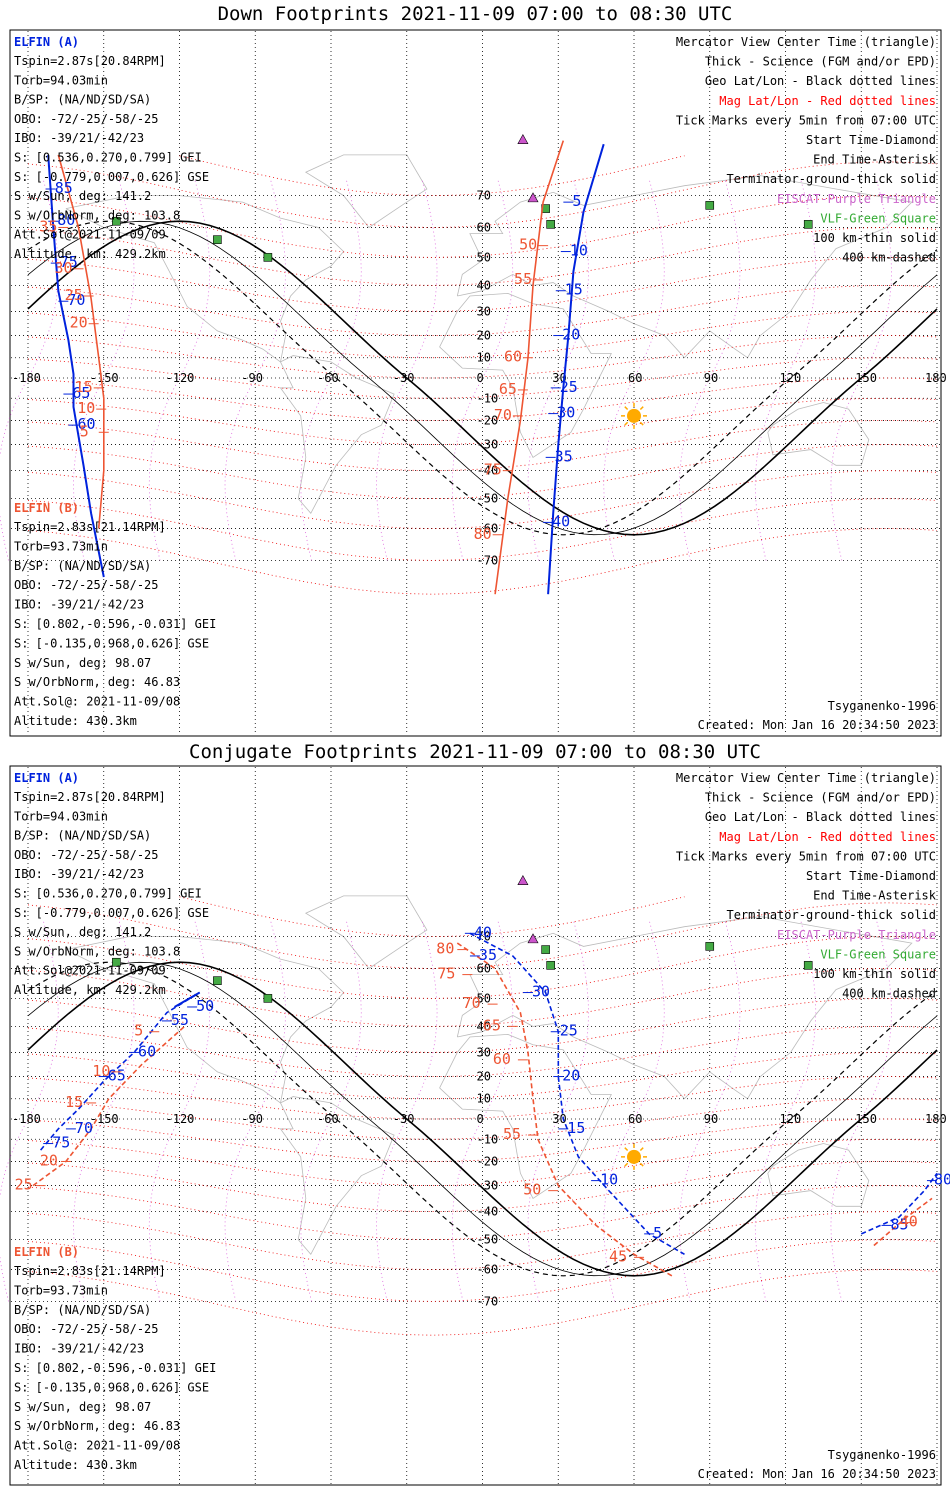 The image size is (950, 1500). Describe the element at coordinates (559, 1119) in the screenshot. I see `lon-tick-label: 30` at that location.